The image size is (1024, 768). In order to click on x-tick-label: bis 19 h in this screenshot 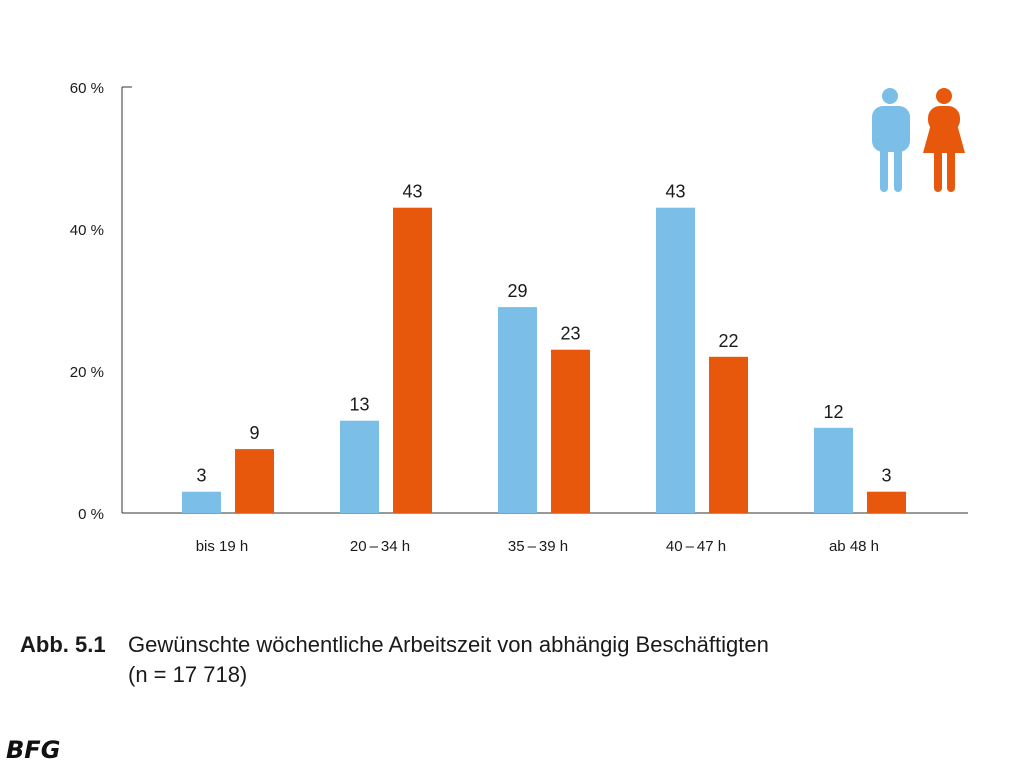, I will do `click(222, 546)`.